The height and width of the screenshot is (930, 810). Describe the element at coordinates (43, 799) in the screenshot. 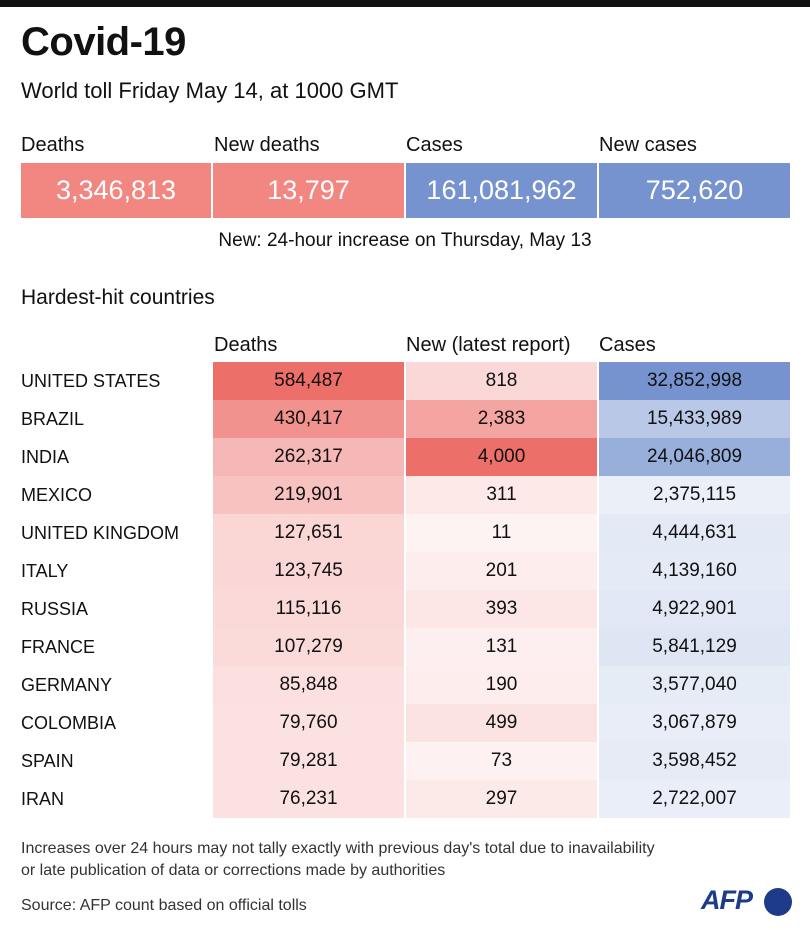

I see `country-name: IRAN` at that location.